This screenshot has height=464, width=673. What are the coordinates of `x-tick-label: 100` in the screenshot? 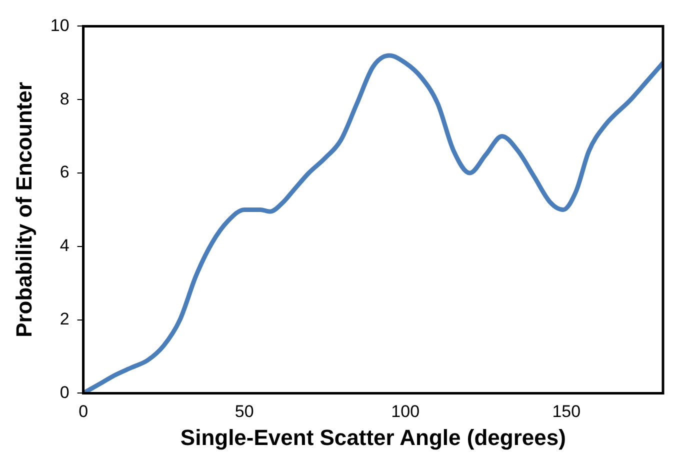 It's located at (405, 412).